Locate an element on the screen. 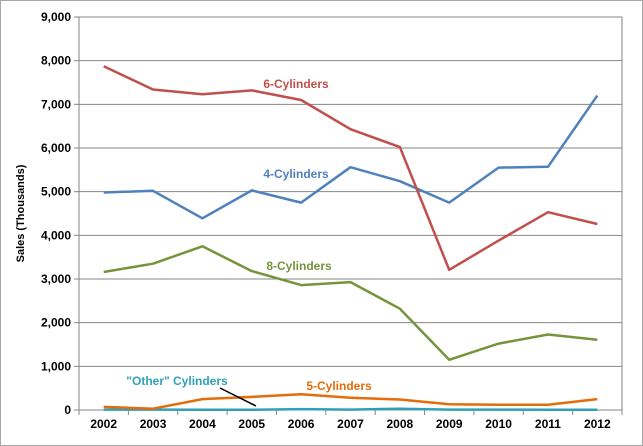 The height and width of the screenshot is (446, 643). other-cylinders-leader-line is located at coordinates (238, 397).